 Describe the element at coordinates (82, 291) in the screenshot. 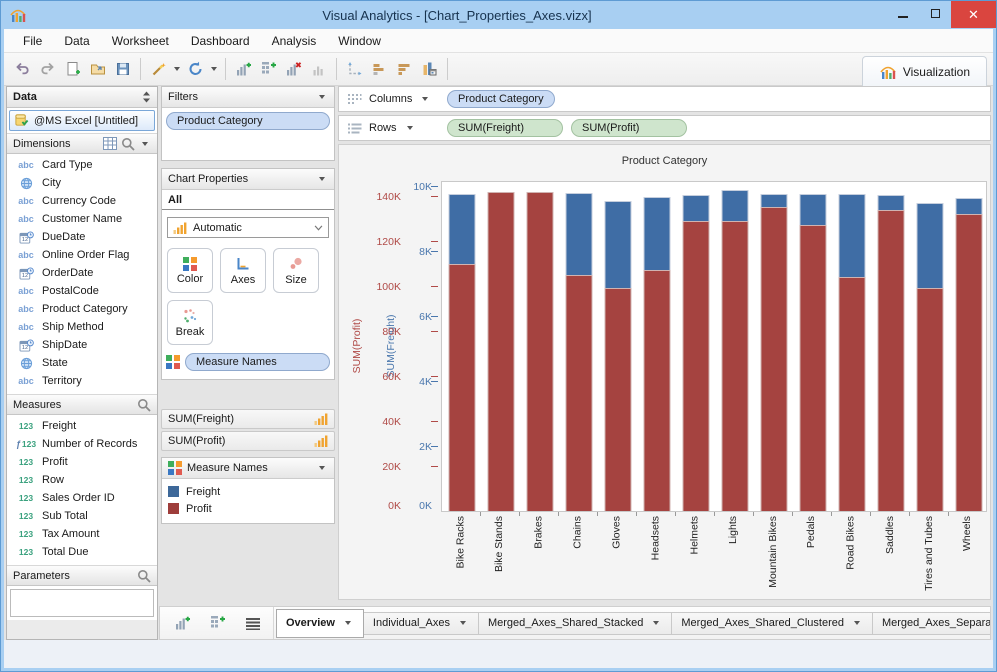

I see `dimension-item-postalcode: abc PostalCode` at that location.